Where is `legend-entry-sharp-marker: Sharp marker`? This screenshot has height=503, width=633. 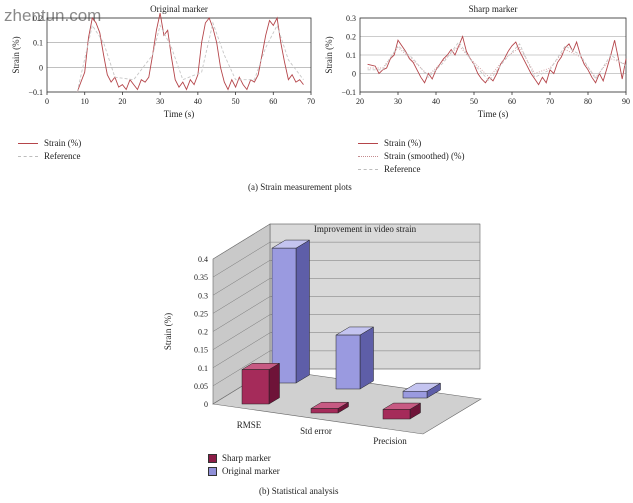 legend-entry-sharp-marker: Sharp marker is located at coordinates (239, 458).